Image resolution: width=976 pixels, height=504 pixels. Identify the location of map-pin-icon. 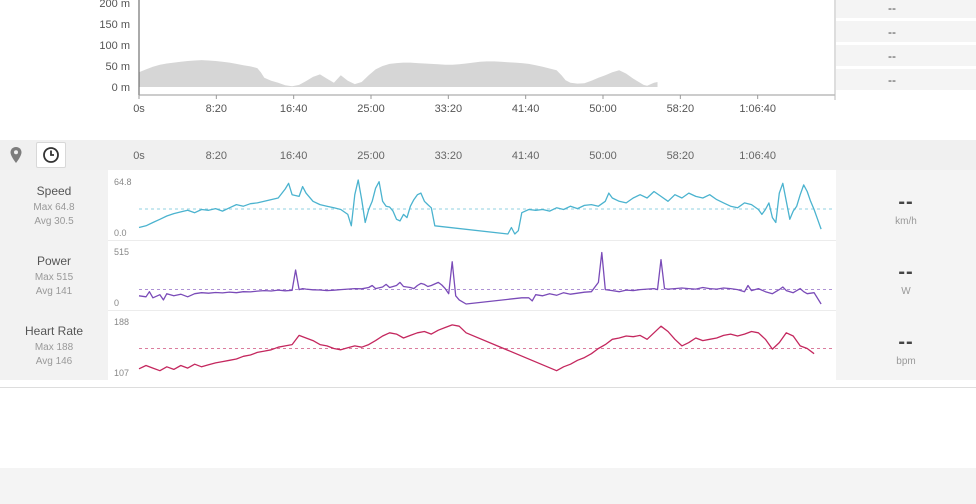
(16, 155).